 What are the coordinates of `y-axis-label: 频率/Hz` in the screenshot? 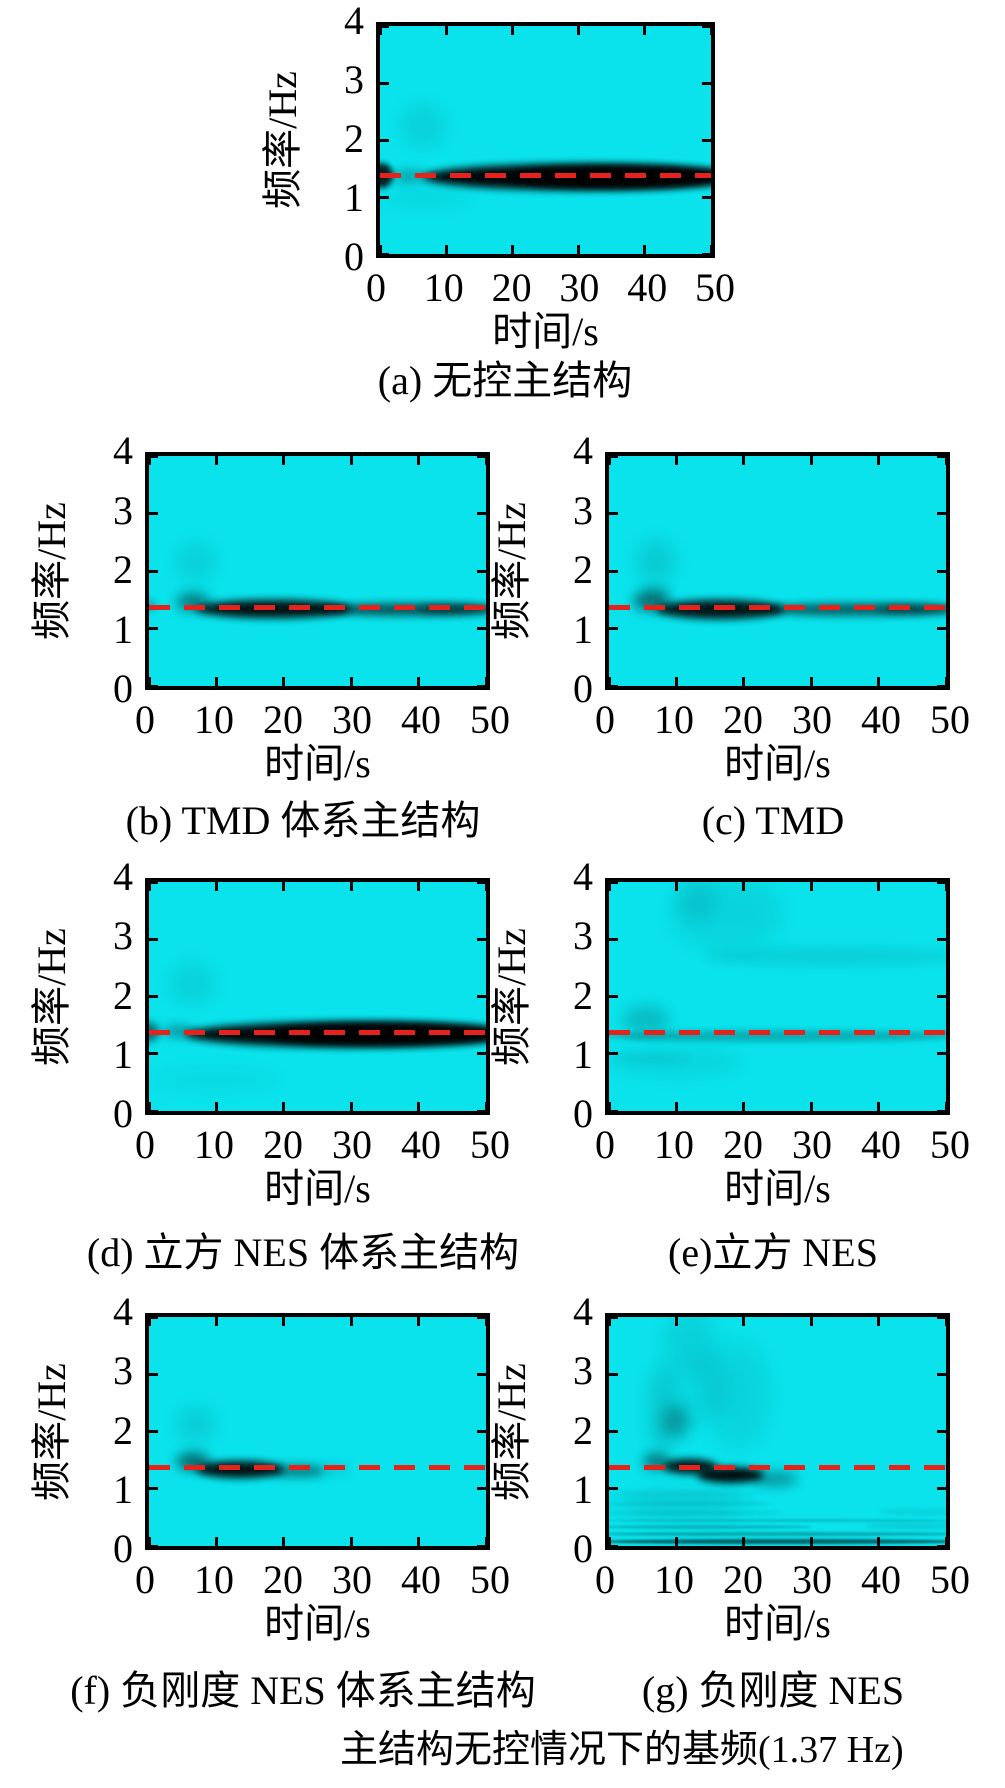 It's located at (509, 996).